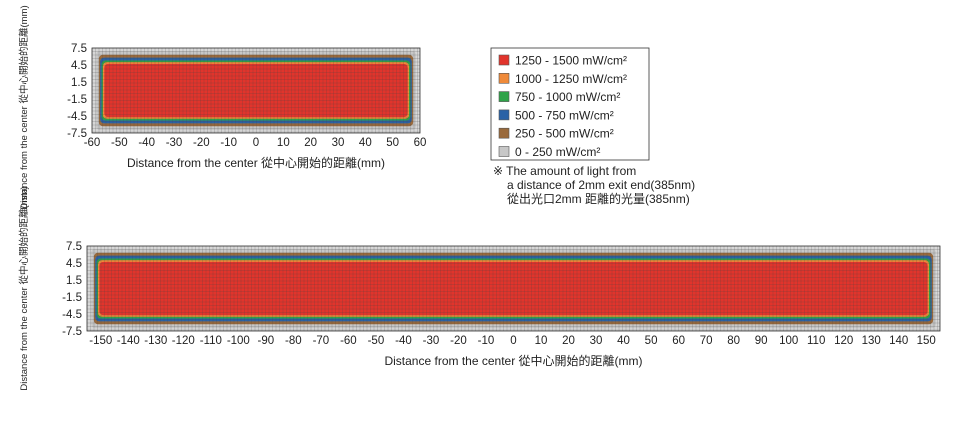 Image resolution: width=961 pixels, height=429 pixels. I want to click on x-tick-label: -150, so click(100, 341).